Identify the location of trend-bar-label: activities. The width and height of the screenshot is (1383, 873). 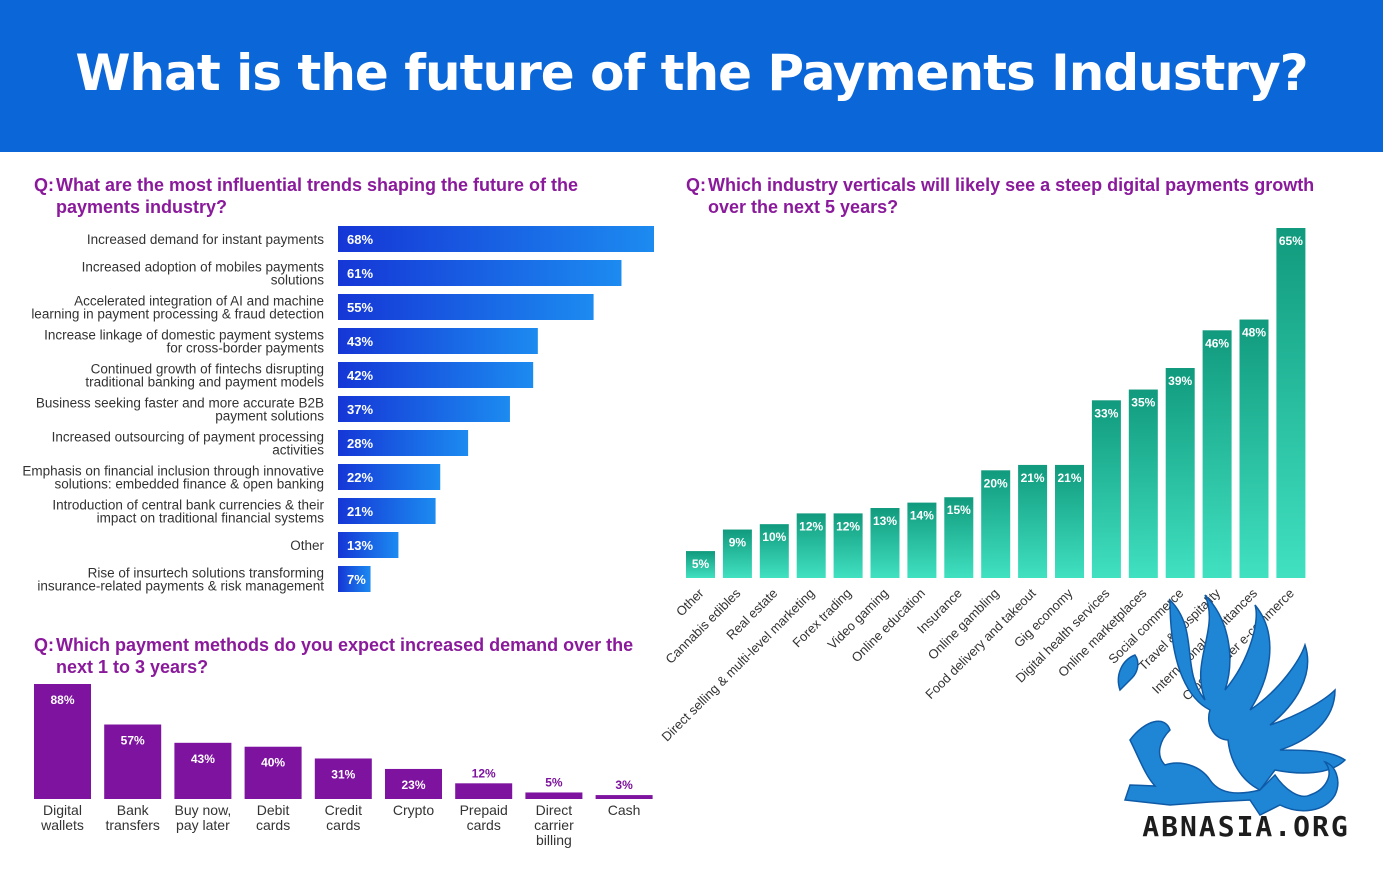
(298, 450).